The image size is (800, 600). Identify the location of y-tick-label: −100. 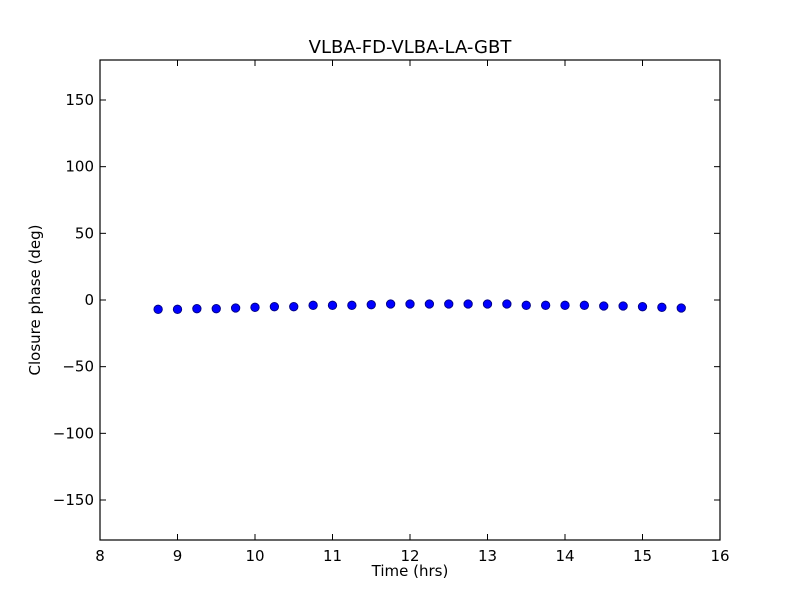
(73, 433).